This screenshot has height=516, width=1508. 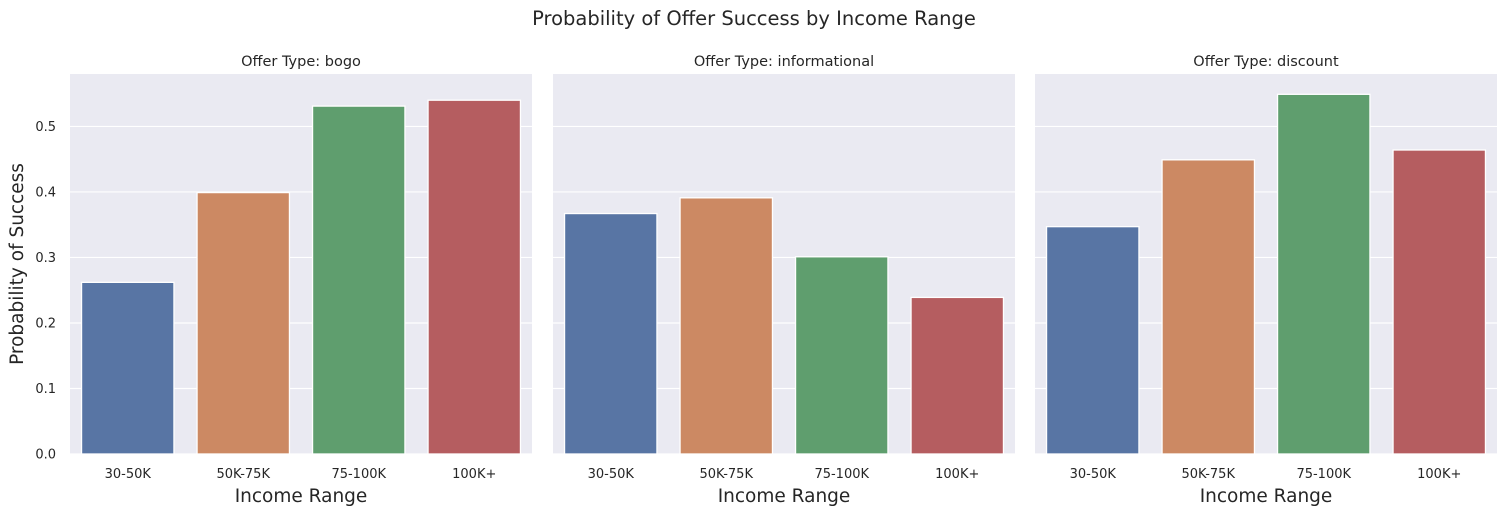 I want to click on y-tick-label: 0.5, so click(x=45, y=127).